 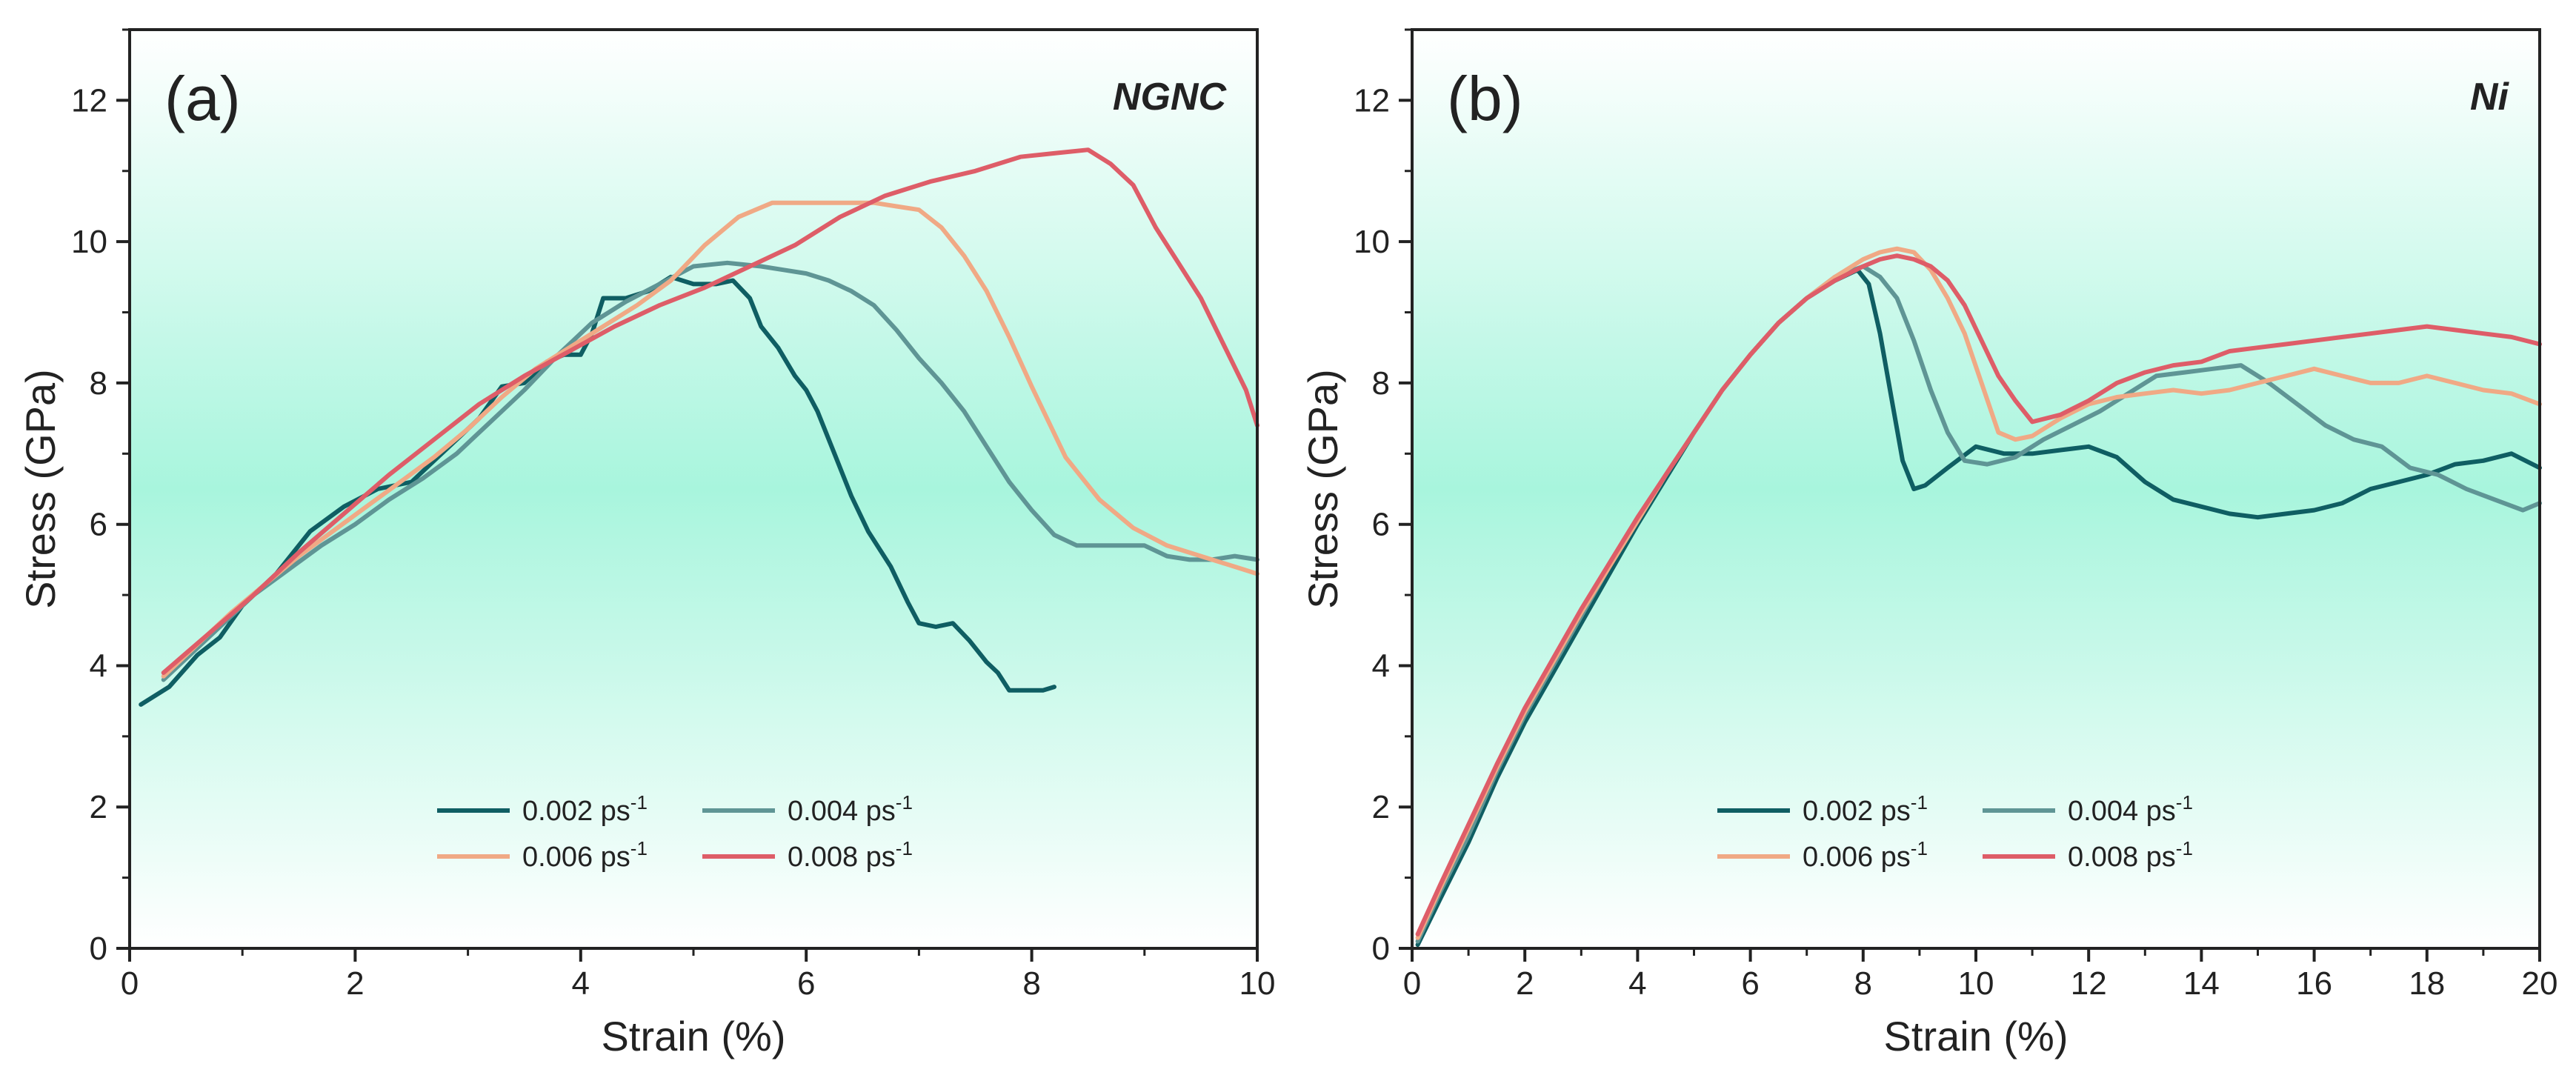 What do you see at coordinates (2427, 983) in the screenshot?
I see `x-tick-label: 18` at bounding box center [2427, 983].